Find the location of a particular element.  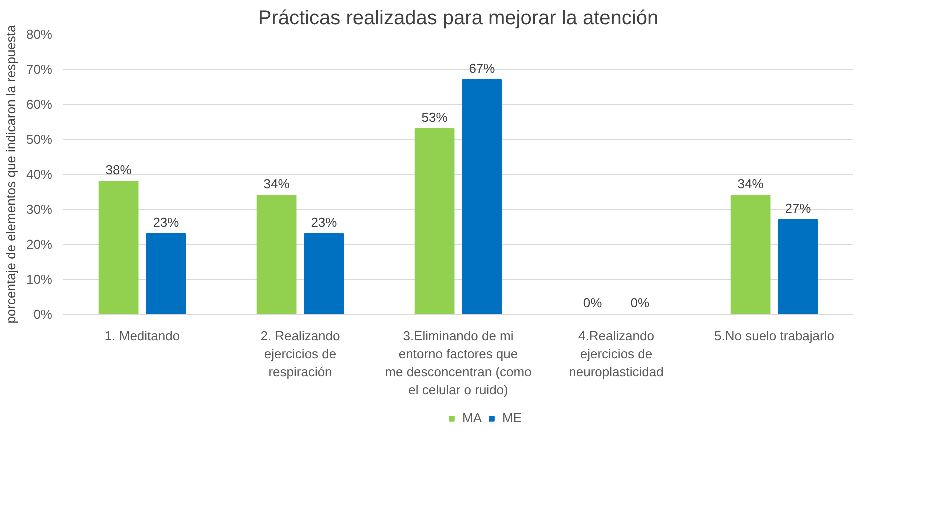

data-label: 38% is located at coordinates (119, 170).